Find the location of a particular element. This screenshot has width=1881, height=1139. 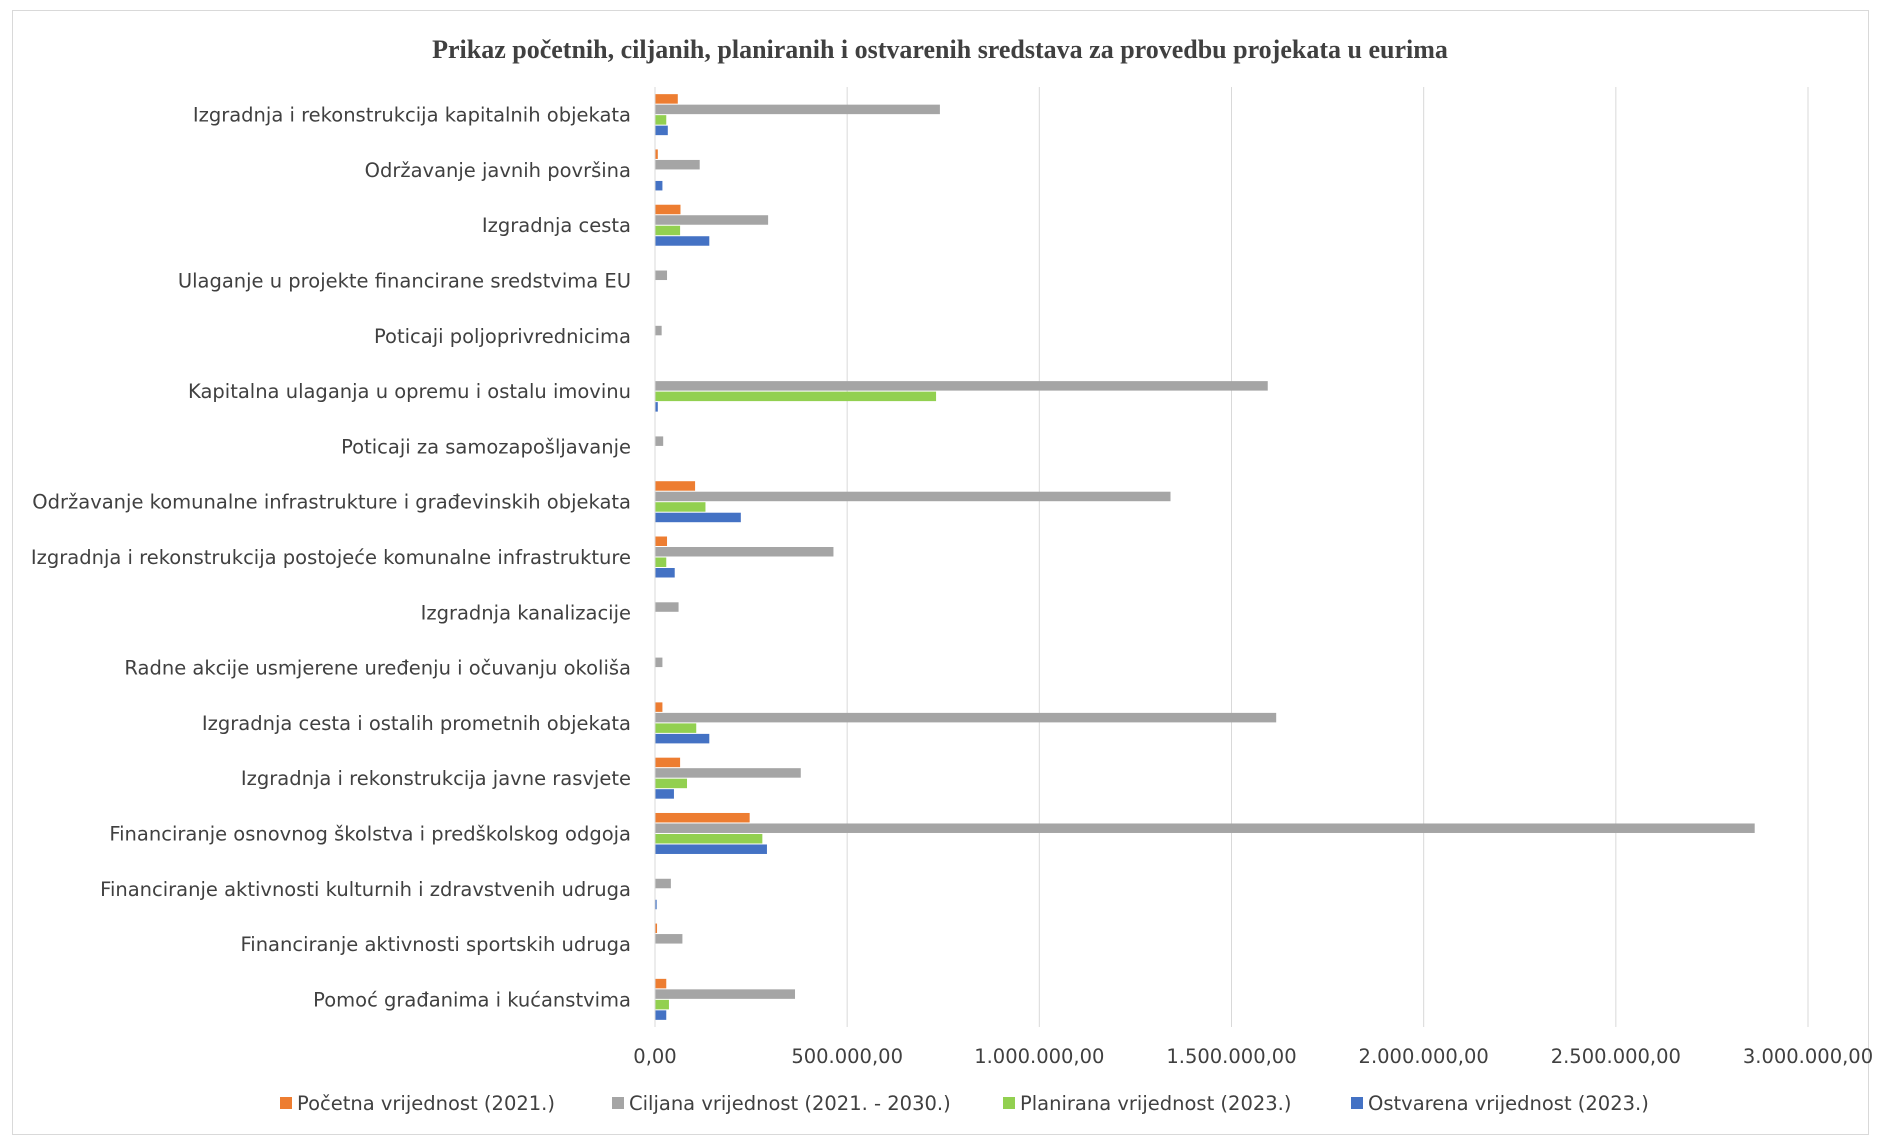

category-label: Poticaji poljoprivrednicima is located at coordinates (502, 336).